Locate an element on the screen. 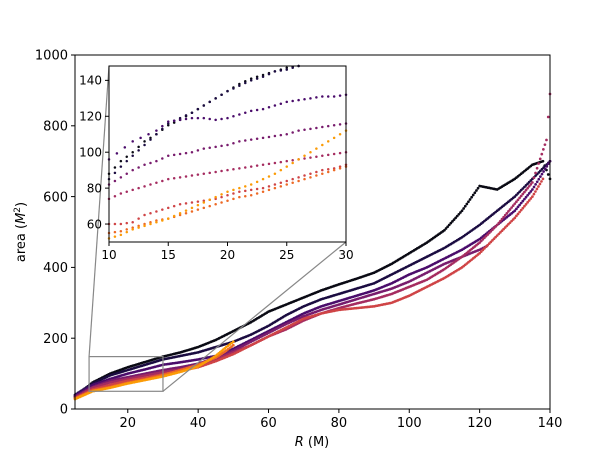 Image resolution: width=598 pixels, height=460 pixels. main-y-tick-label: 200 is located at coordinates (55, 339).